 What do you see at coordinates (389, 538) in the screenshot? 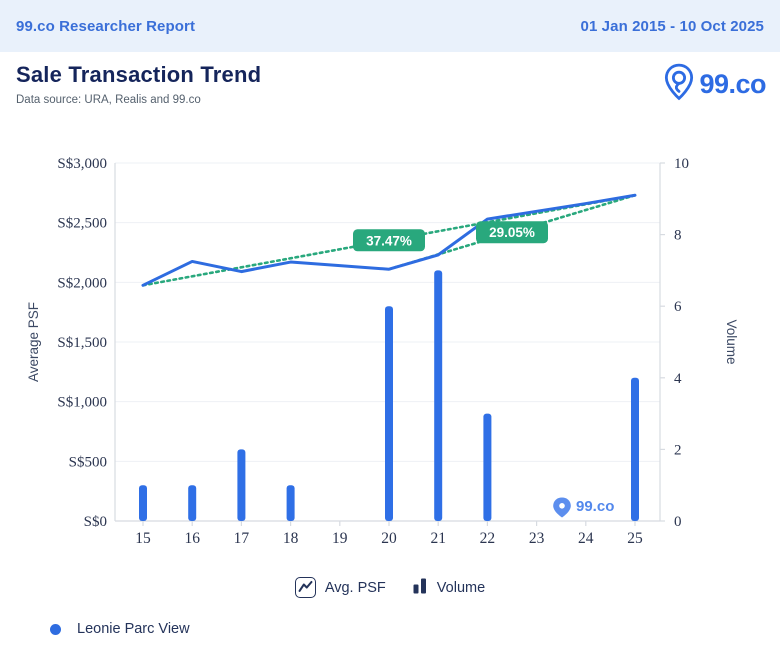
I see `x-tick-label: 20` at bounding box center [389, 538].